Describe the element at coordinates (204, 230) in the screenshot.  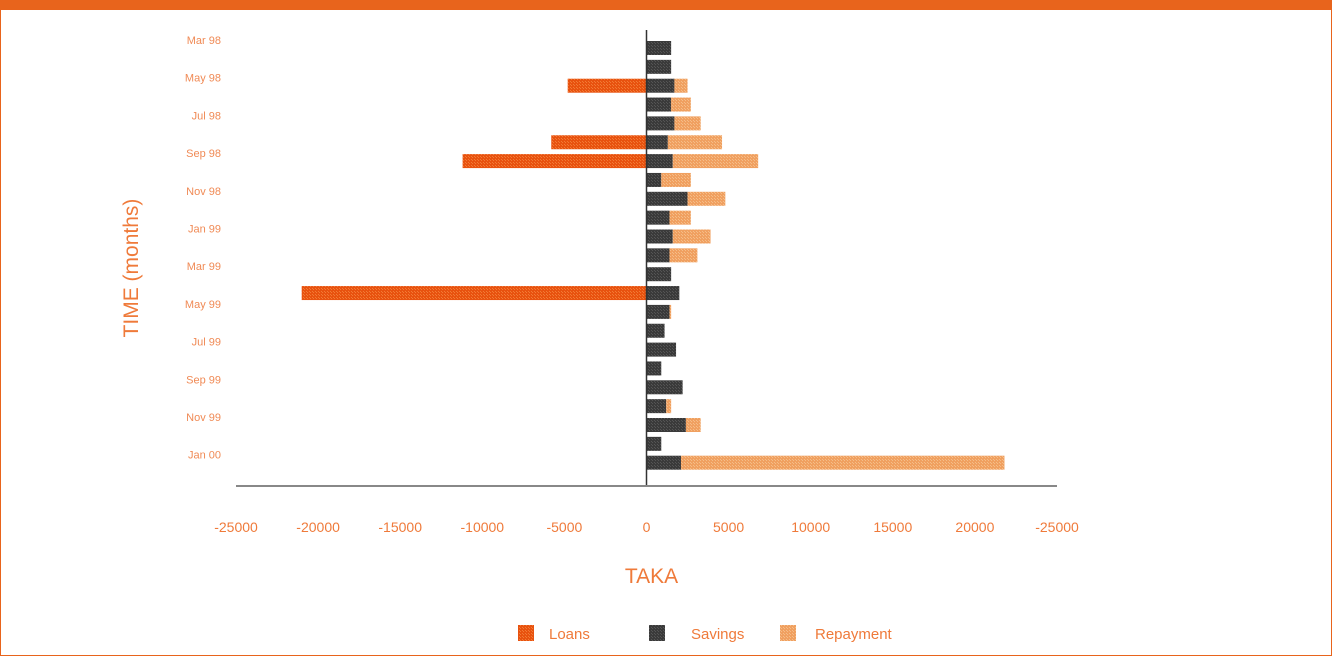
I see `y-tick-label: Jan 99` at that location.